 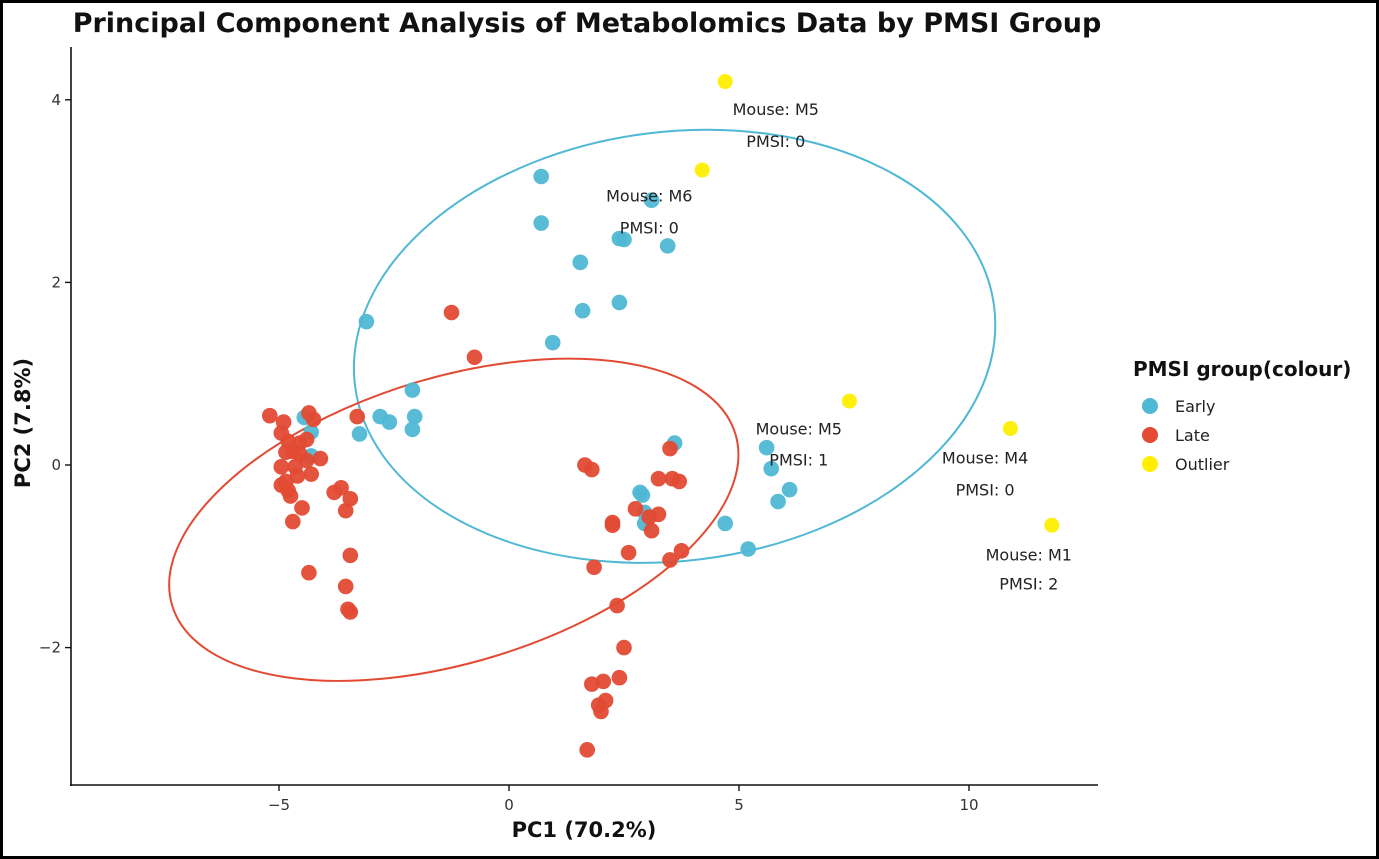 I want to click on y-tick-label: 0, so click(x=56, y=465).